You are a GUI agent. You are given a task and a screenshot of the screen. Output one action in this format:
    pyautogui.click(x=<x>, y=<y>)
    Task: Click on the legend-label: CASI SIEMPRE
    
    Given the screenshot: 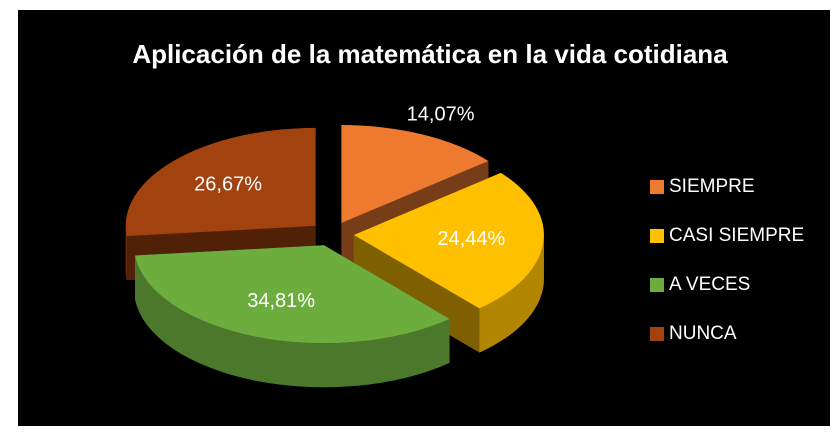 What is the action you would take?
    pyautogui.click(x=736, y=235)
    